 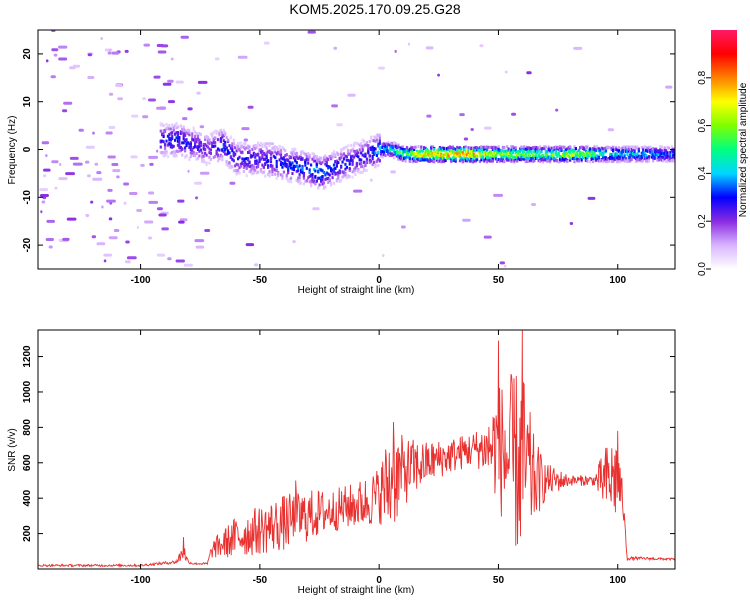 What do you see at coordinates (27, 356) in the screenshot?
I see `snr-y-tick-label: 1200` at bounding box center [27, 356].